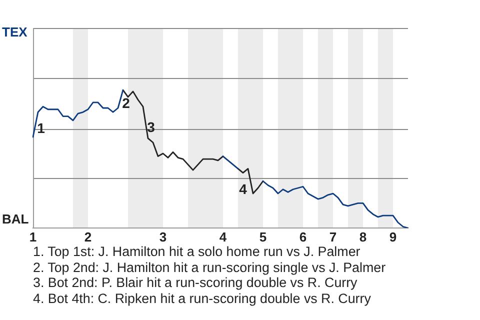 This screenshot has width=480, height=320. What do you see at coordinates (363, 236) in the screenshot?
I see `x-tick-label: 8` at bounding box center [363, 236].